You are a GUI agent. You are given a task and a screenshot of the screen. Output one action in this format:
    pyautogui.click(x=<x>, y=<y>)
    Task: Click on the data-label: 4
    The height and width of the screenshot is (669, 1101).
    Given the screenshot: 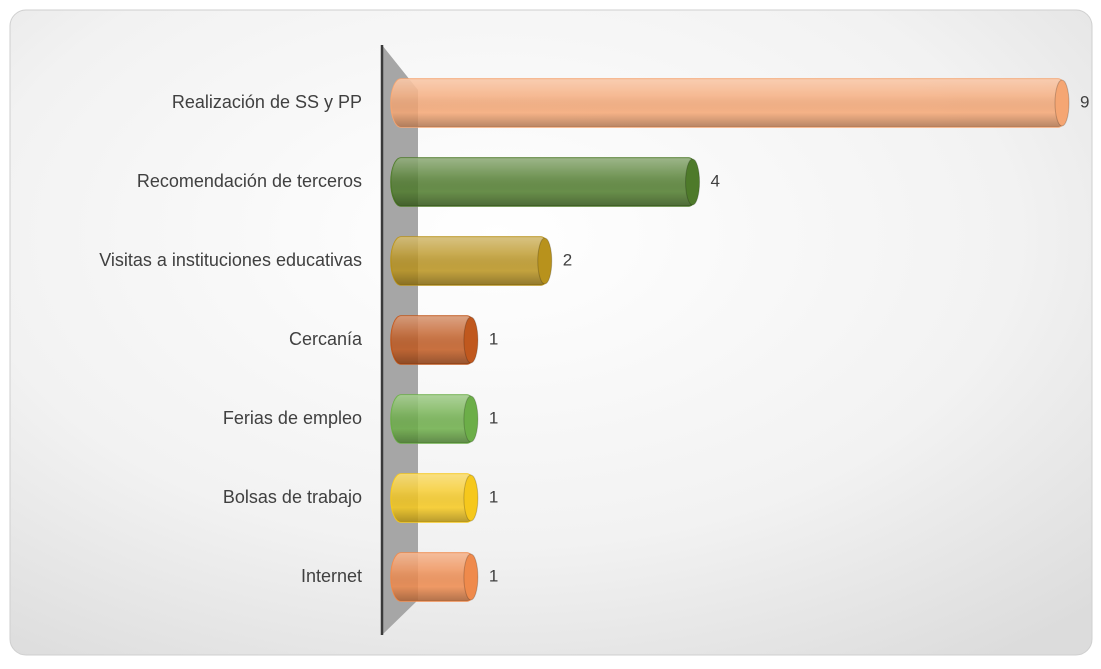 What is the action you would take?
    pyautogui.click(x=715, y=180)
    